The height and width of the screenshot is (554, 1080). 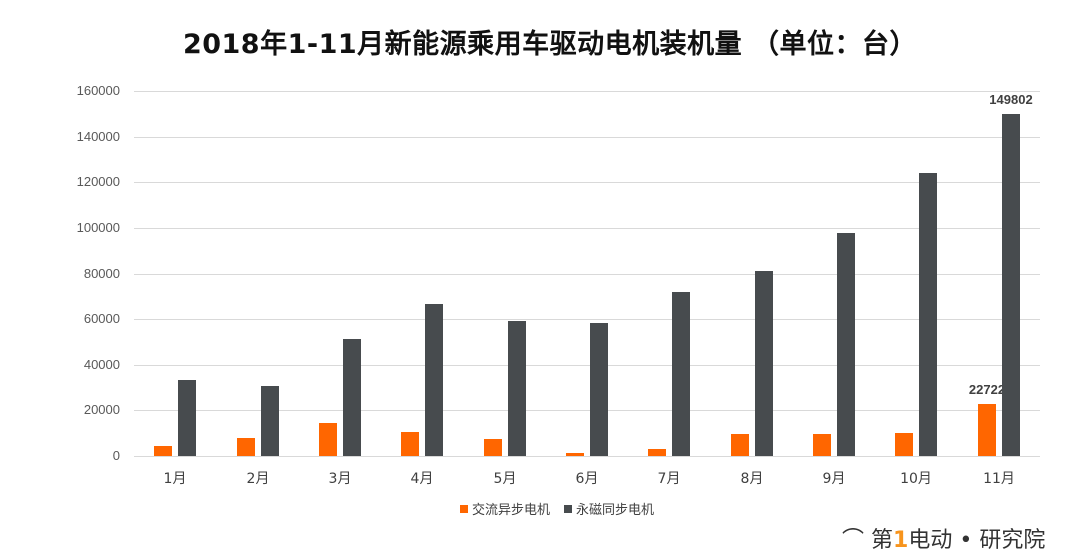 What do you see at coordinates (615, 510) in the screenshot?
I see `legend-label: 永磁同步电机` at bounding box center [615, 510].